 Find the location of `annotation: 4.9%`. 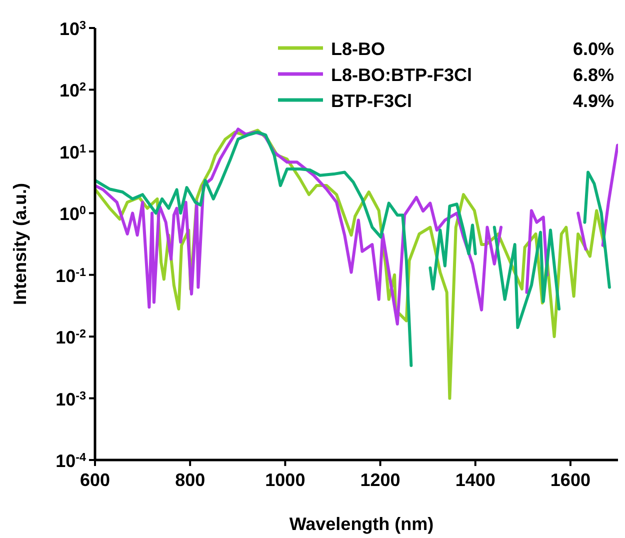

annotation: 4.9% is located at coordinates (593, 101).